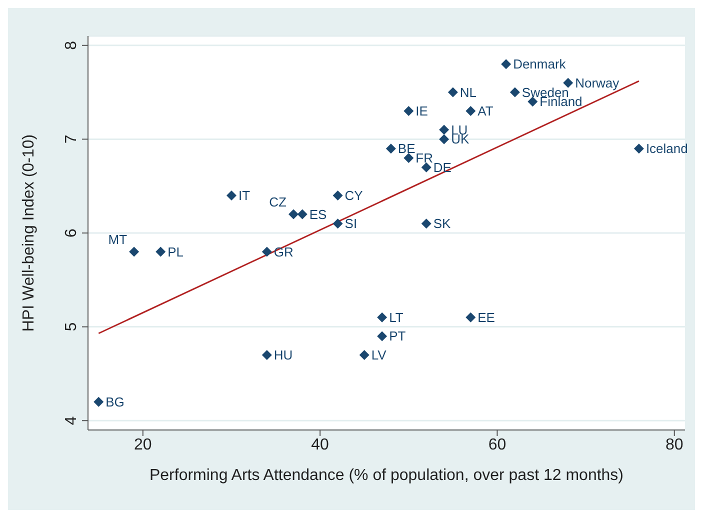 The height and width of the screenshot is (518, 703). I want to click on data-label: SK, so click(442, 224).